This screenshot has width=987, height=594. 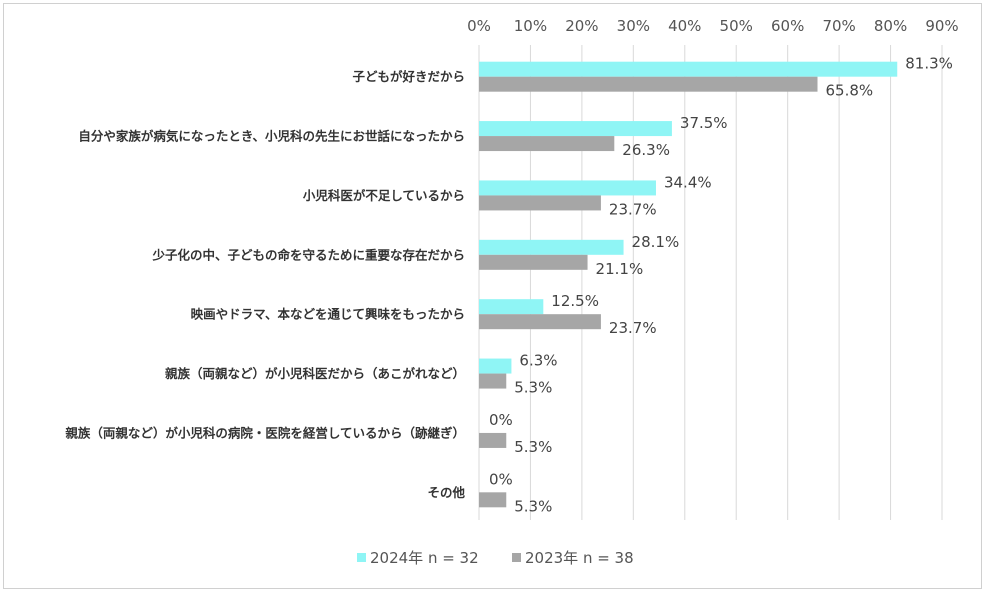 I want to click on legend-label: 2024年 n = 32, so click(x=424, y=558).